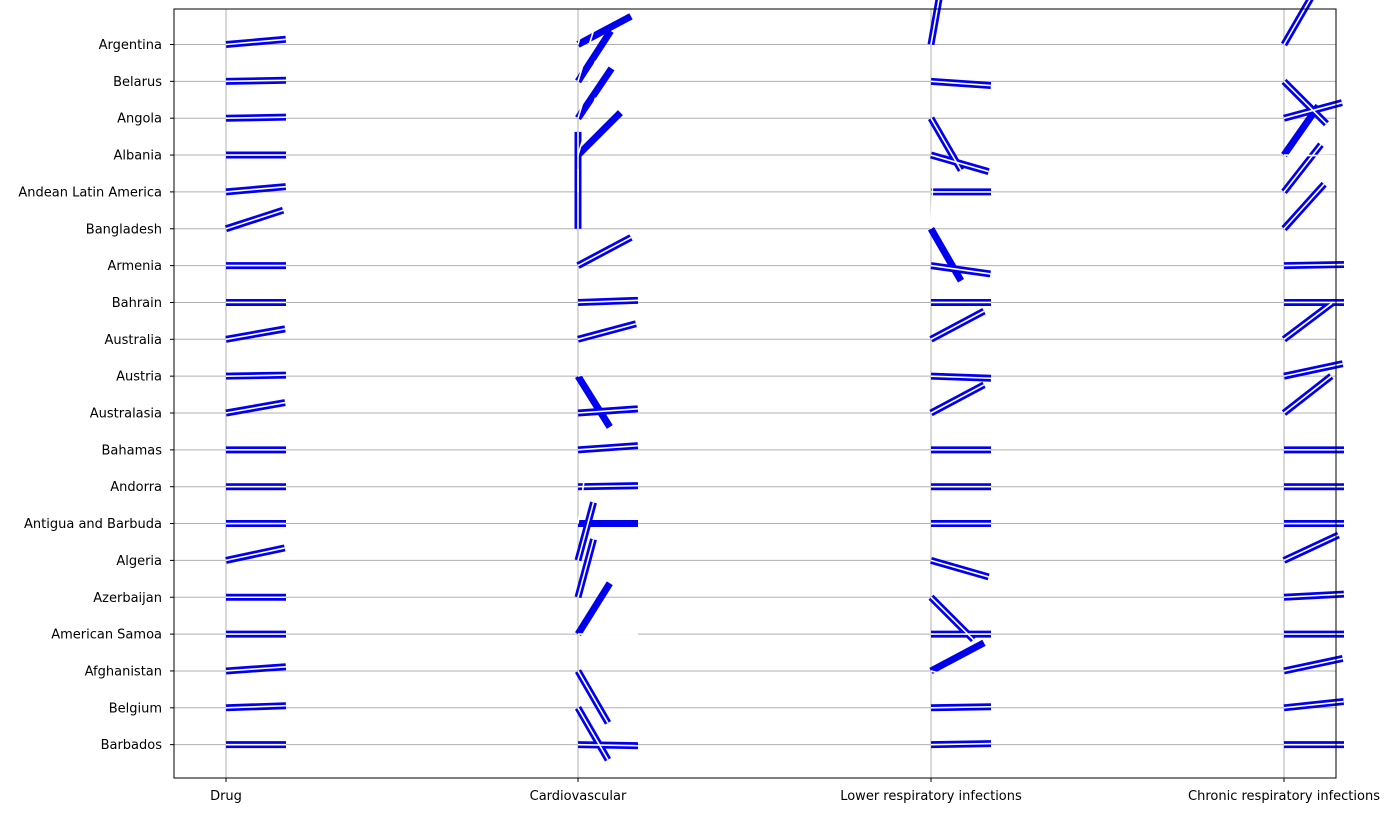  What do you see at coordinates (137, 303) in the screenshot?
I see `y-tick-label: Bahrain` at bounding box center [137, 303].